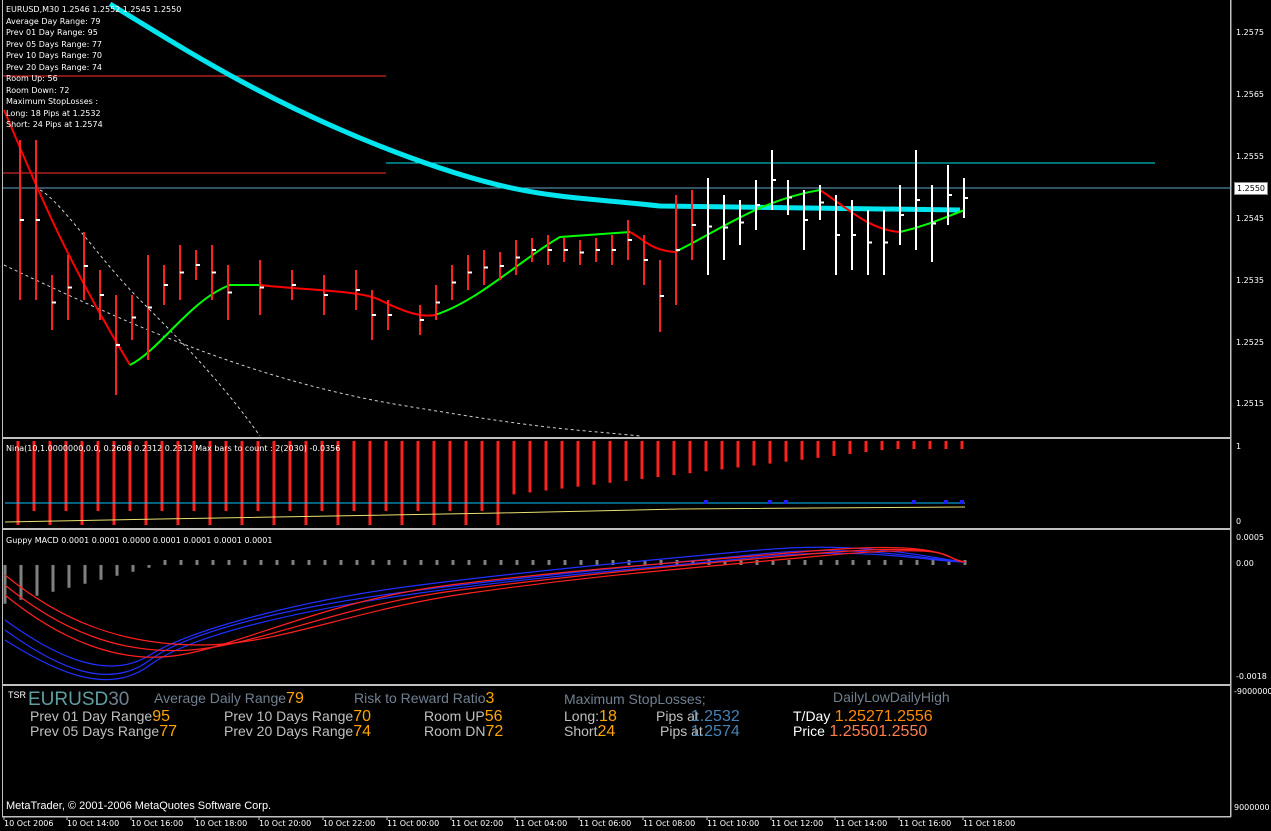  I want to click on tday-value: 1.25271.2556, so click(883, 716).